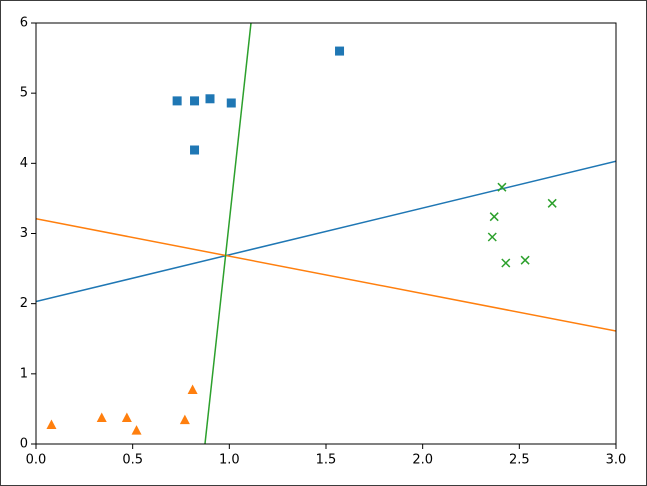 The image size is (647, 486). What do you see at coordinates (24, 23) in the screenshot?
I see `y-tick-label: 6` at bounding box center [24, 23].